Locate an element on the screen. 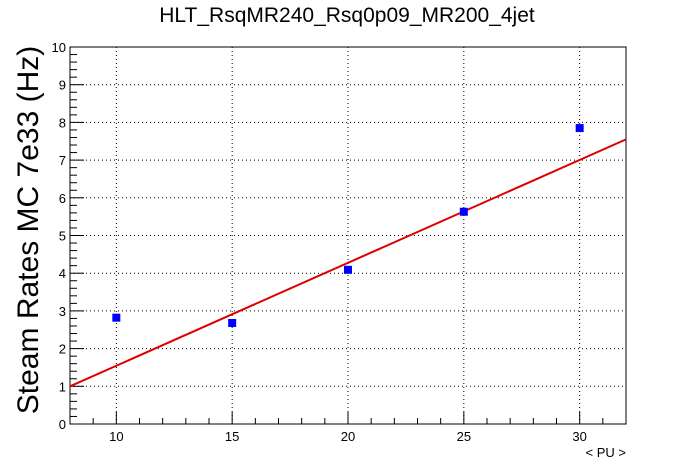 Image resolution: width=696 pixels, height=472 pixels. chart-title: HLT_RsqMR240_Rsq0p09_MR200_4jet is located at coordinates (347, 15).